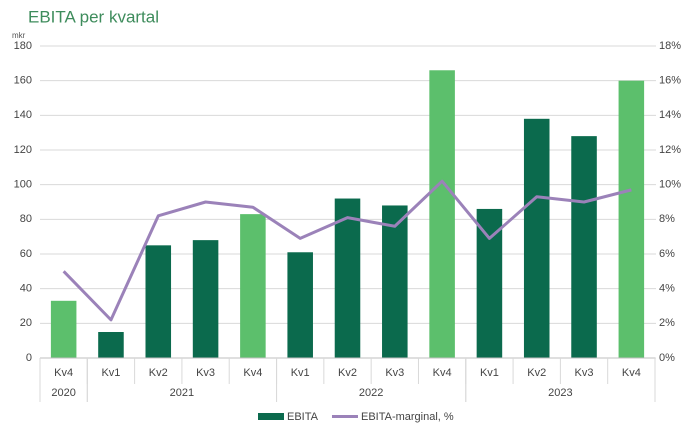  Describe the element at coordinates (670, 150) in the screenshot. I see `y2-tick-label: 12%` at that location.